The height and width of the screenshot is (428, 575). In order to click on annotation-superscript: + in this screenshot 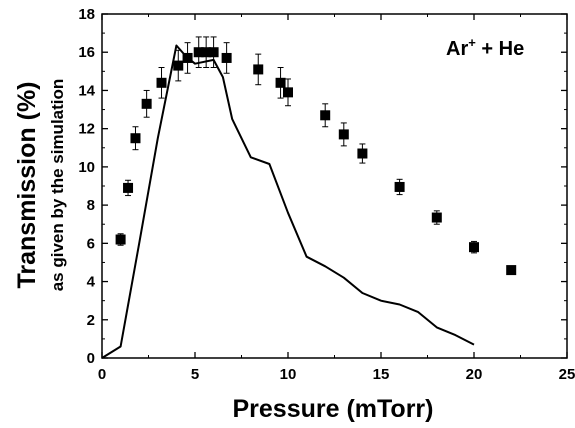, I will do `click(472, 42)`.